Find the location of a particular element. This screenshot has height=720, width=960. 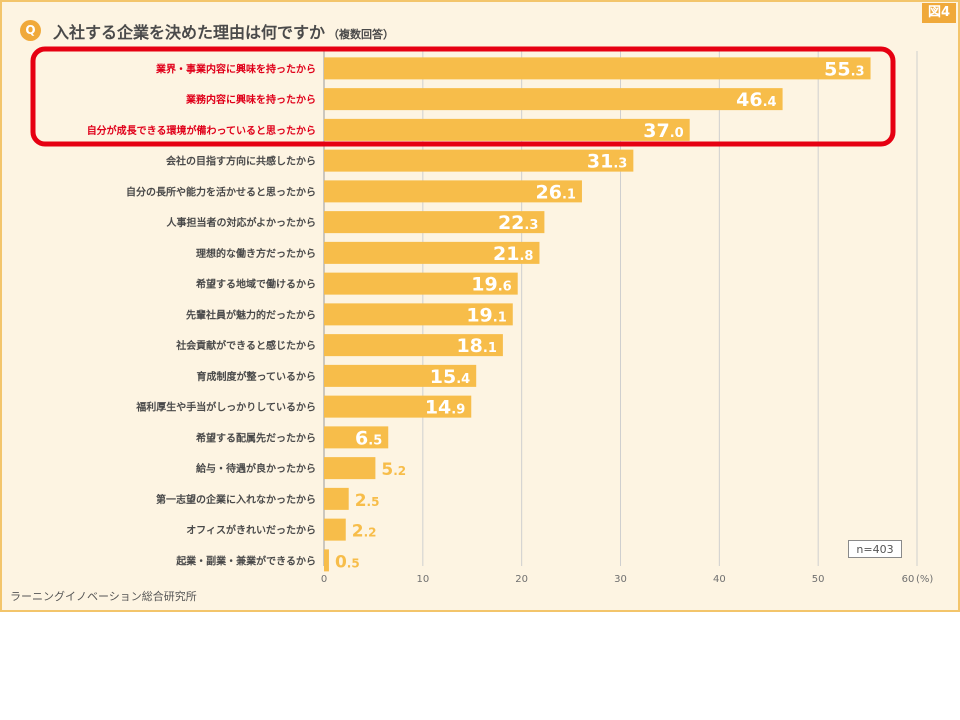

category-label: 自分が成長できる環境が備わっていると思ったから is located at coordinates (201, 130).